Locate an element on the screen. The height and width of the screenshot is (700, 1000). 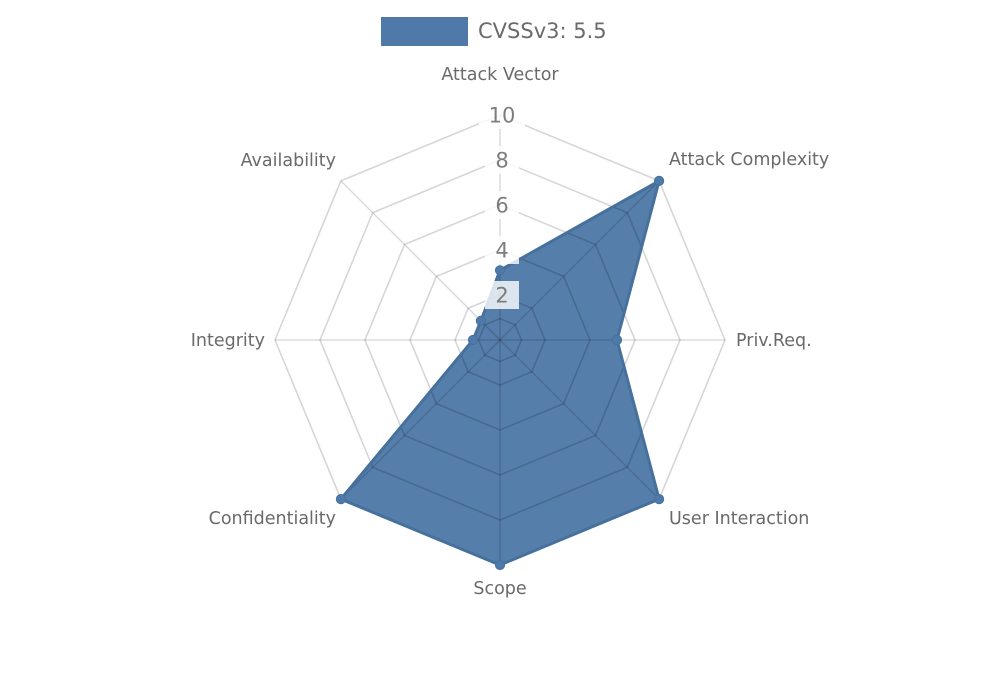
grid-spoke-availability is located at coordinates (420, 260).